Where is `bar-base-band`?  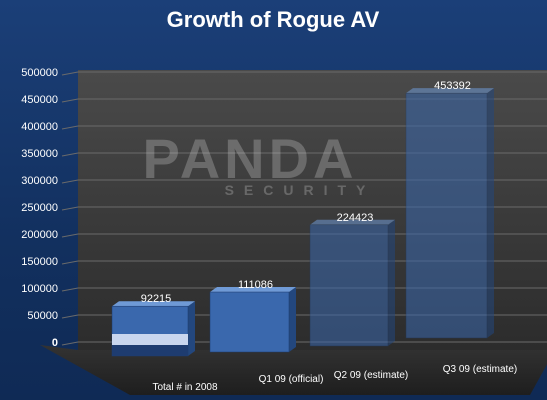 bar-base-band is located at coordinates (150, 350).